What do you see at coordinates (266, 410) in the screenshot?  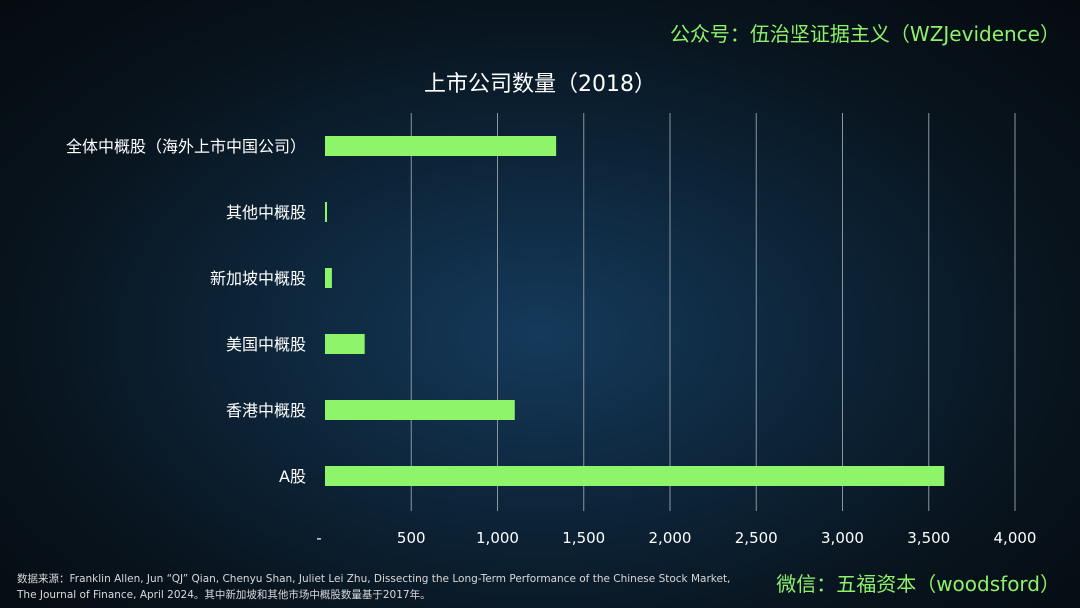 I see `category-label: 香港中概股` at bounding box center [266, 410].